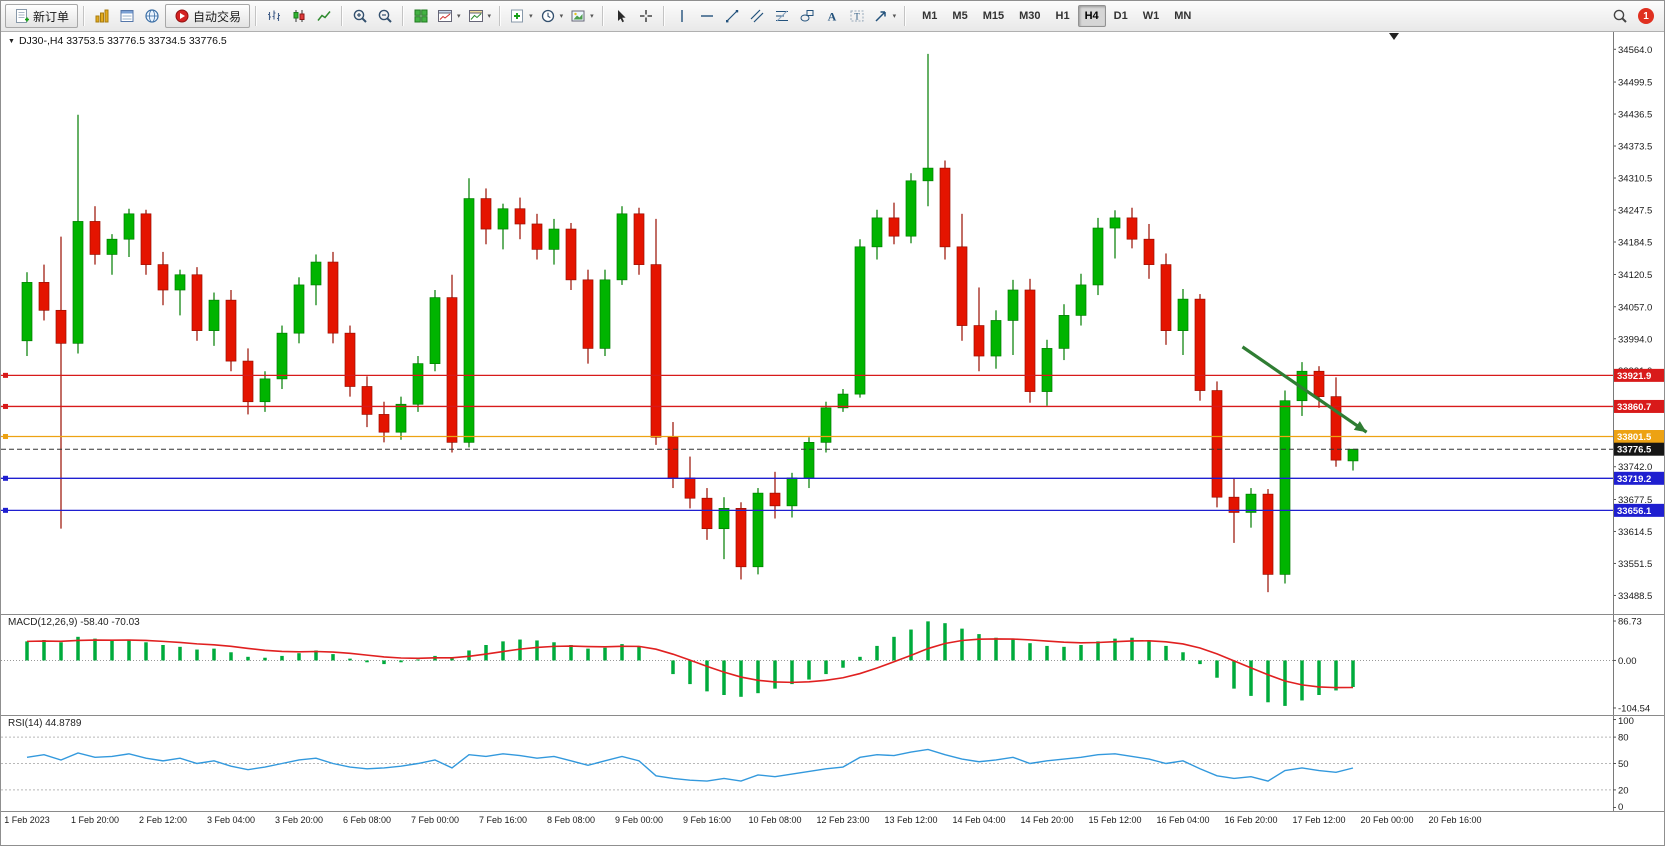 The image size is (1665, 846). What do you see at coordinates (959, 16) in the screenshot?
I see `timeframe-button-m5: M5` at bounding box center [959, 16].